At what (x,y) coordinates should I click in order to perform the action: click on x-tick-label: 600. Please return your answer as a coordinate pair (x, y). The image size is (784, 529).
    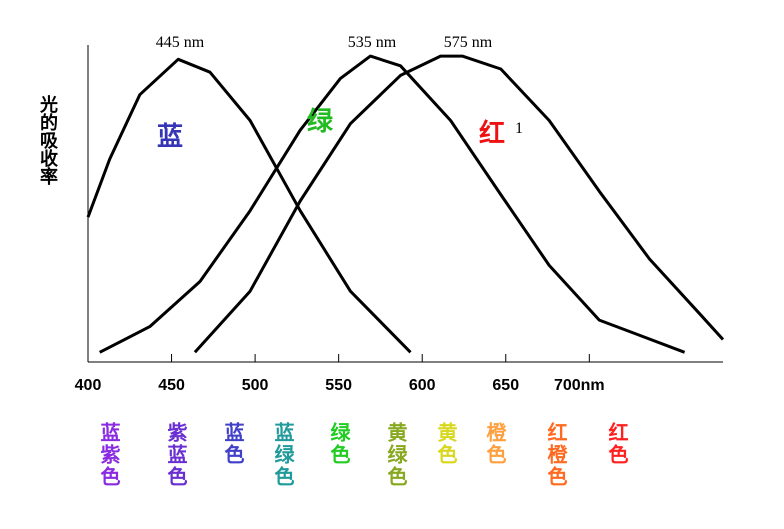
    Looking at the image, I should click on (422, 385).